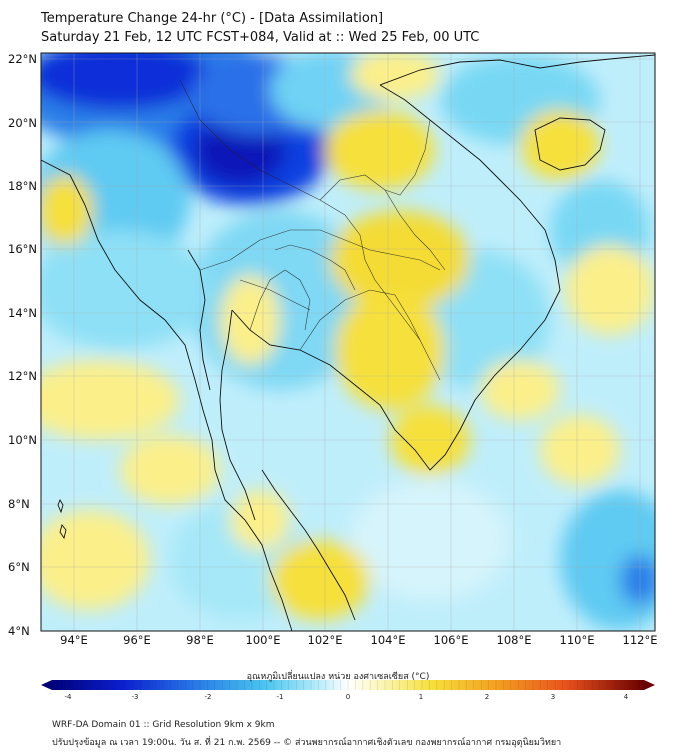  Describe the element at coordinates (22, 249) in the screenshot. I see `lat-label-16n: 16°N` at that location.